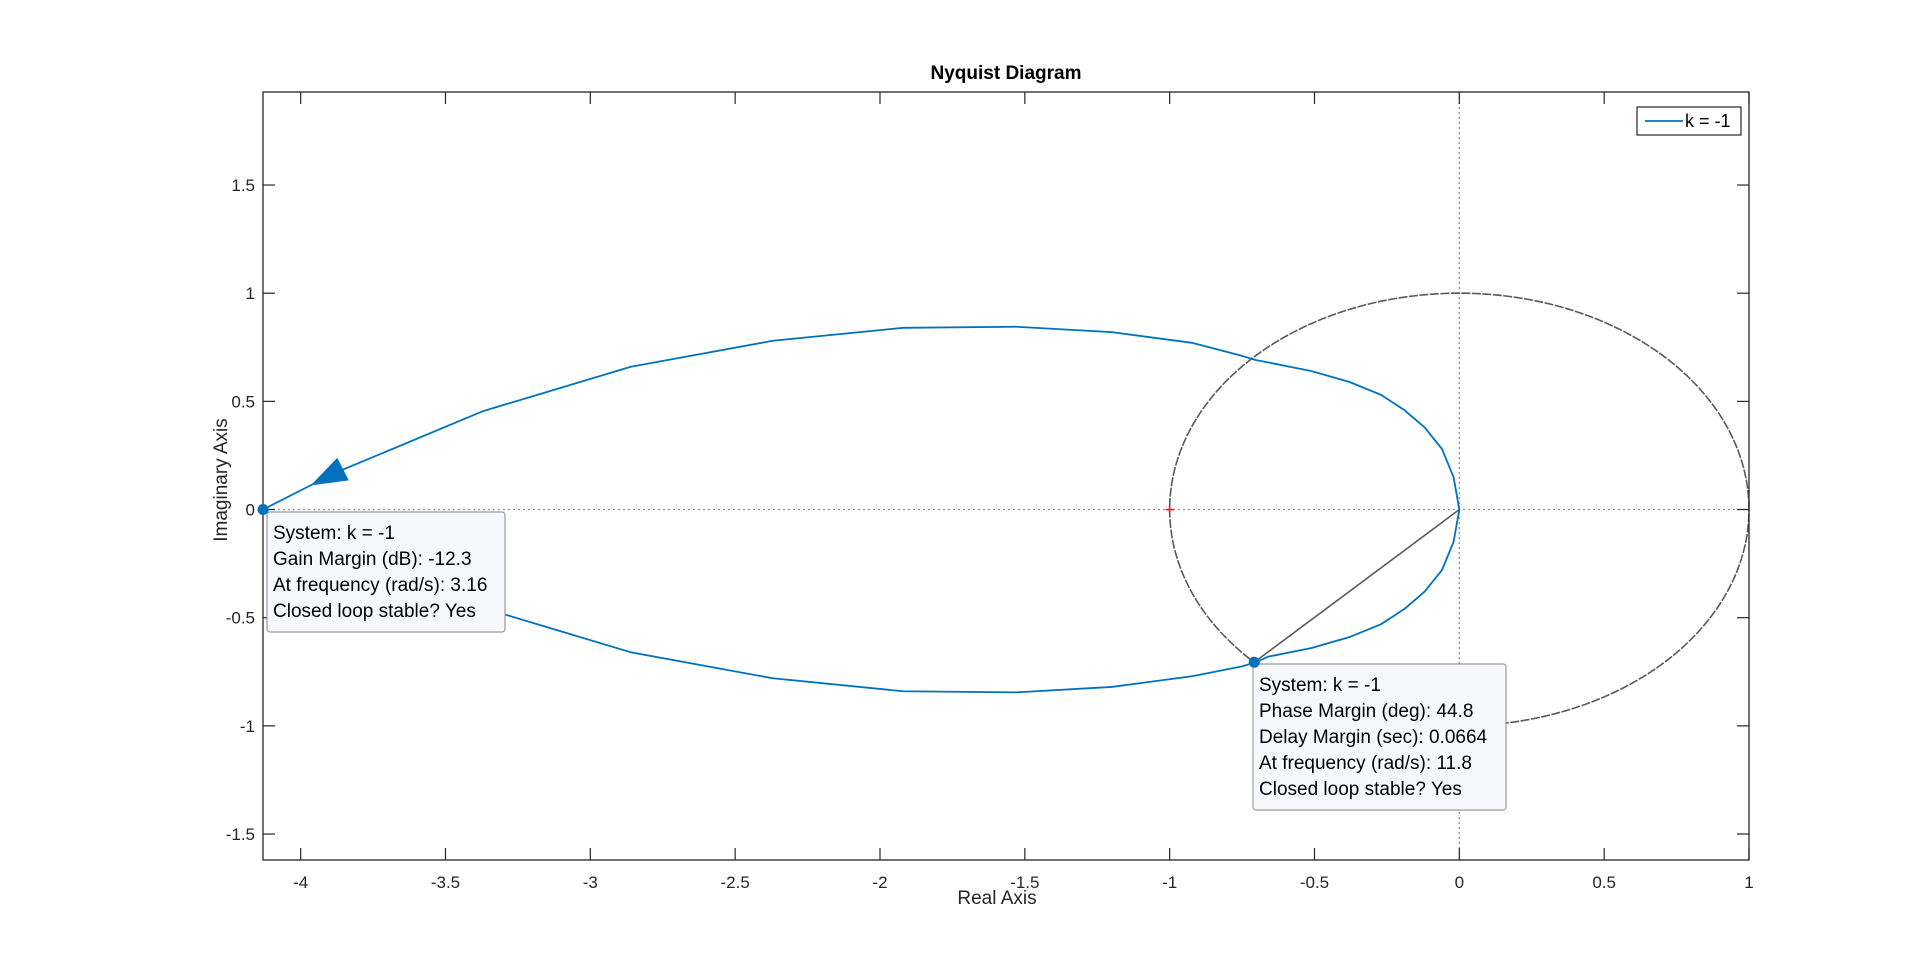  I want to click on datatip-line: At frequency (rad/s): 3.16, so click(380, 585).